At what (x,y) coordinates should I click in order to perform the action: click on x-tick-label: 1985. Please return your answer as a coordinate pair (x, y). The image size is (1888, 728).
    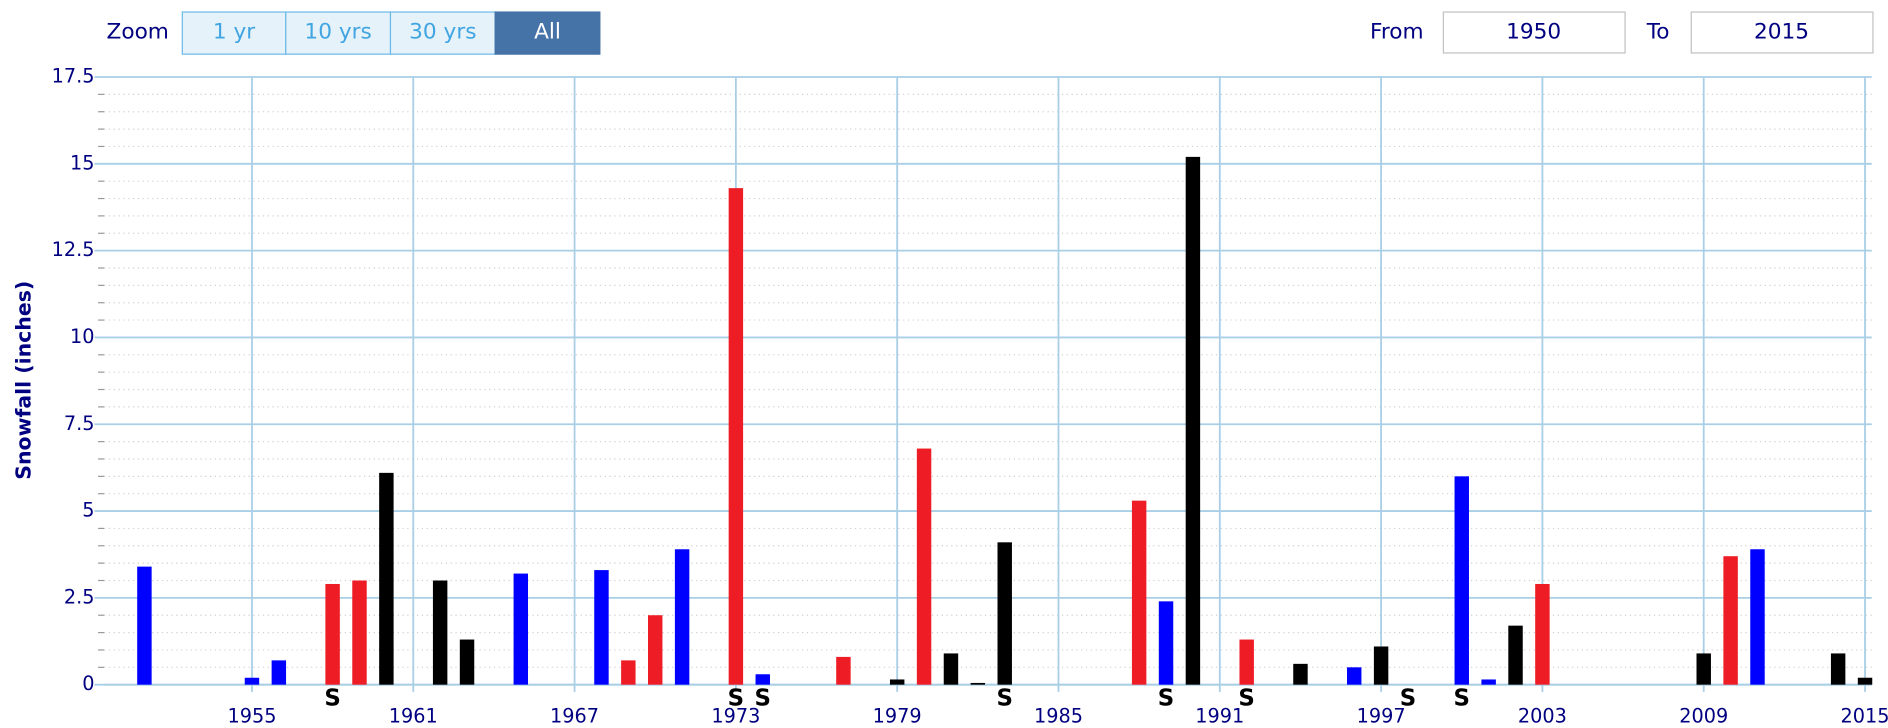
    Looking at the image, I should click on (1058, 716).